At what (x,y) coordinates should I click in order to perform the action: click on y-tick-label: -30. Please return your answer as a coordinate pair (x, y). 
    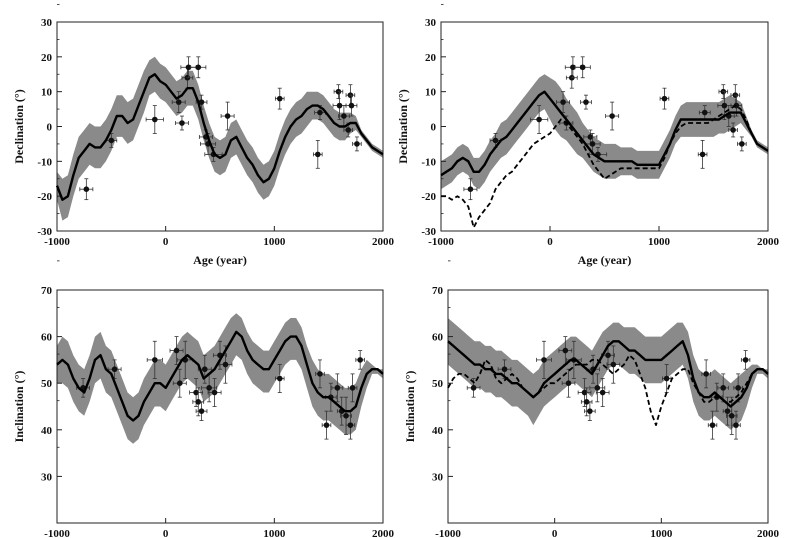
    Looking at the image, I should click on (44, 232).